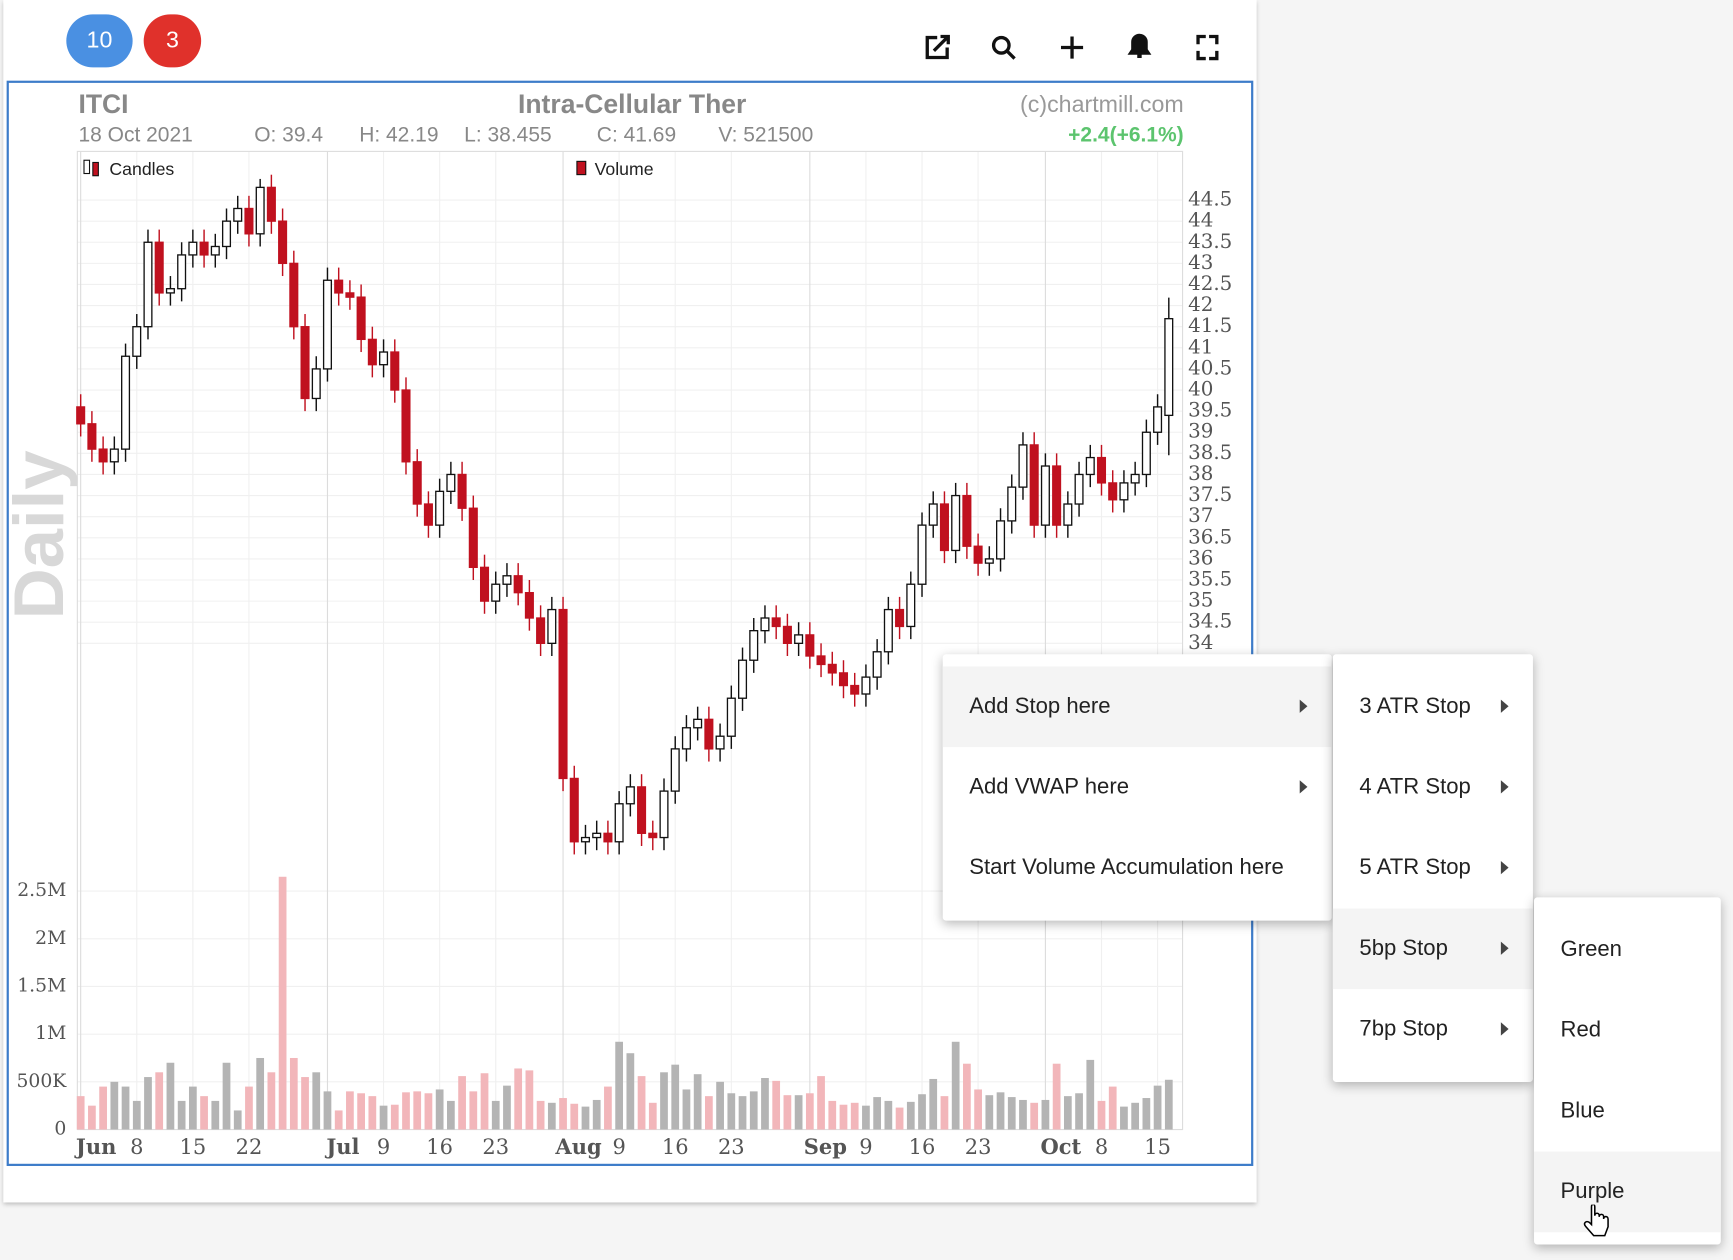 This screenshot has height=1260, width=1733. I want to click on x-tick-label: 8, so click(136, 1147).